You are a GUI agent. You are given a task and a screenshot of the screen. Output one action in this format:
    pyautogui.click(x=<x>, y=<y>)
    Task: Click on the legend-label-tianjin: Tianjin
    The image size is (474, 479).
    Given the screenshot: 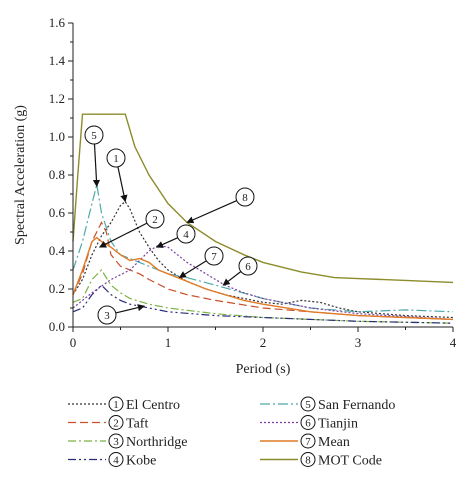 What is the action you would take?
    pyautogui.click(x=338, y=424)
    